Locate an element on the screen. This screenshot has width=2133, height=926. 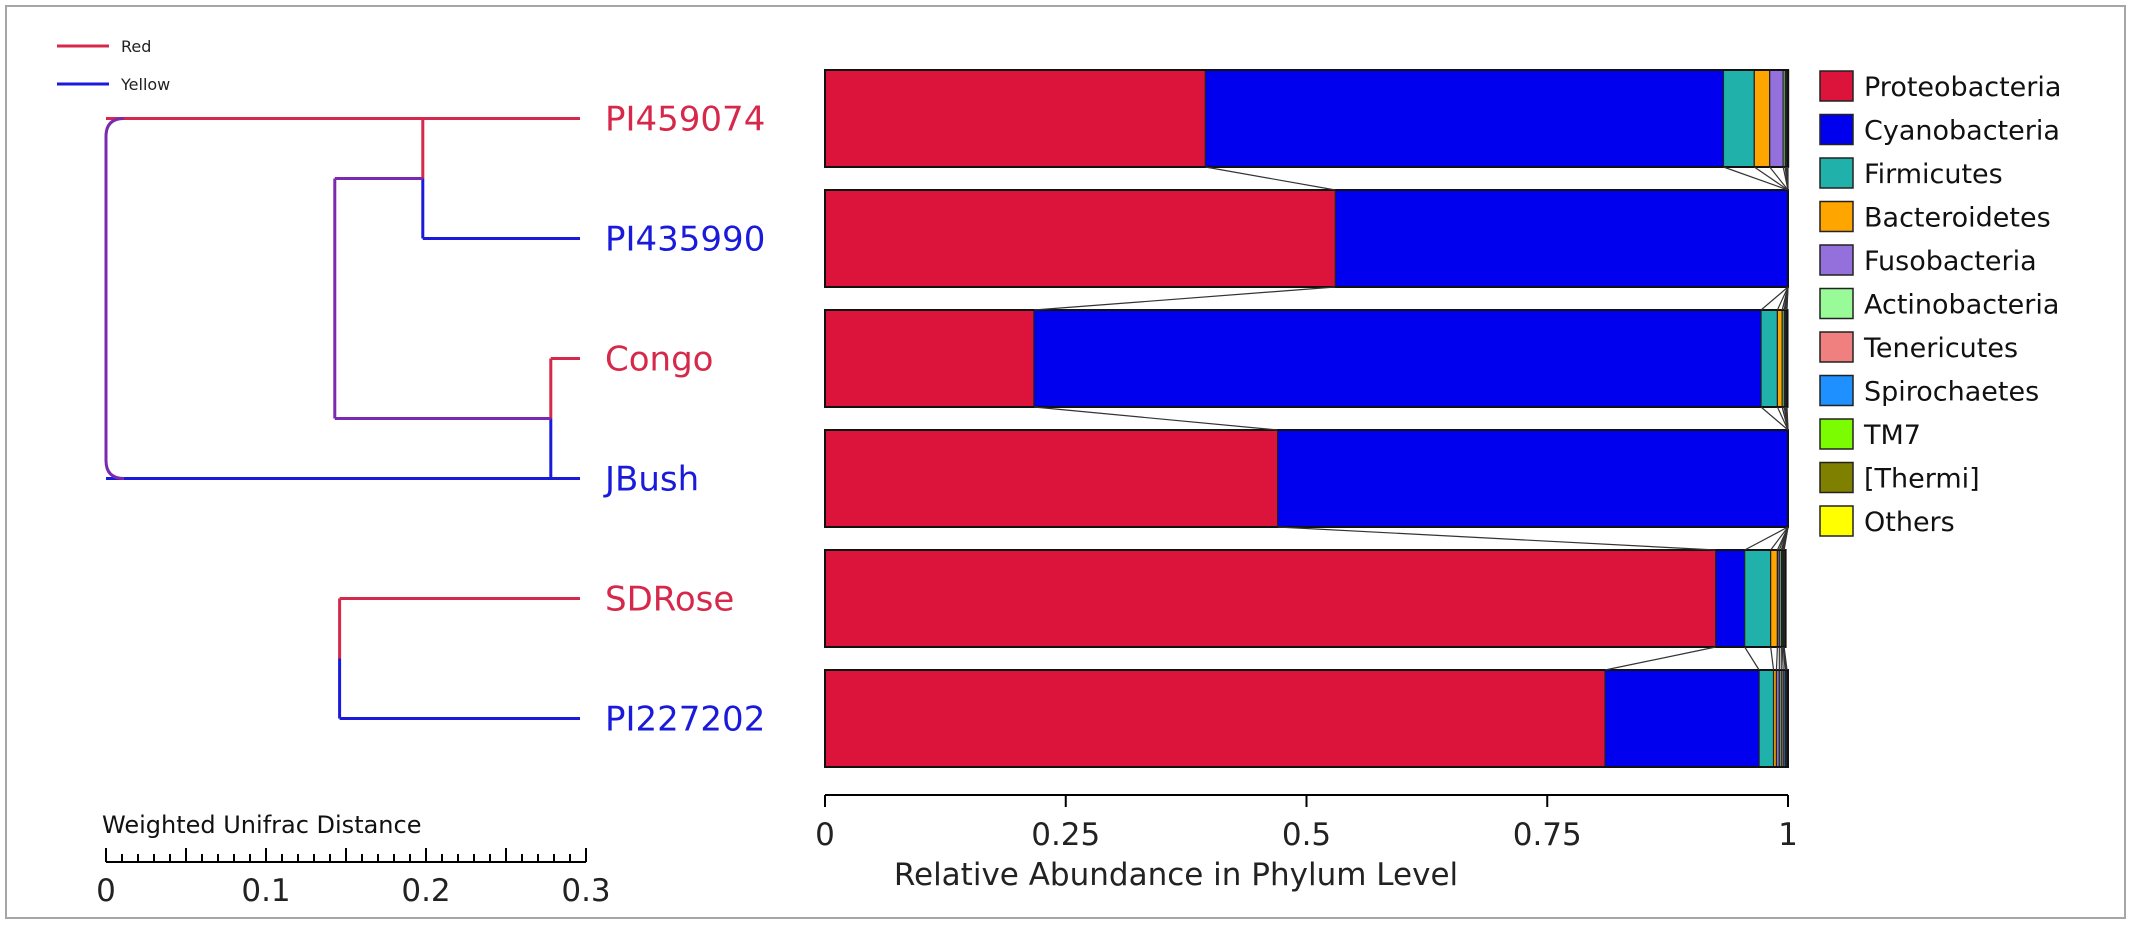
legend-label-spirochaetes: Spirochaetes is located at coordinates (1951, 392).